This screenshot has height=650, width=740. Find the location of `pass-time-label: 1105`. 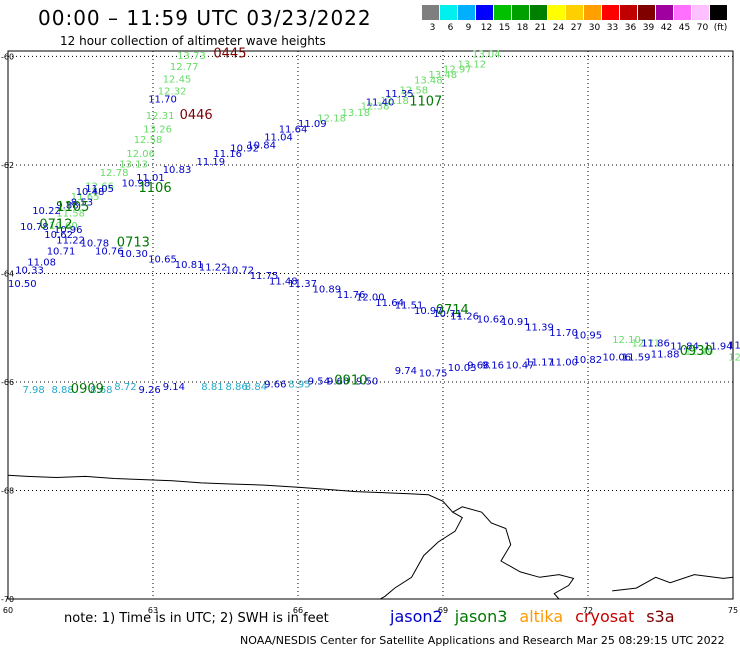

pass-time-label: 1105 is located at coordinates (72, 207).